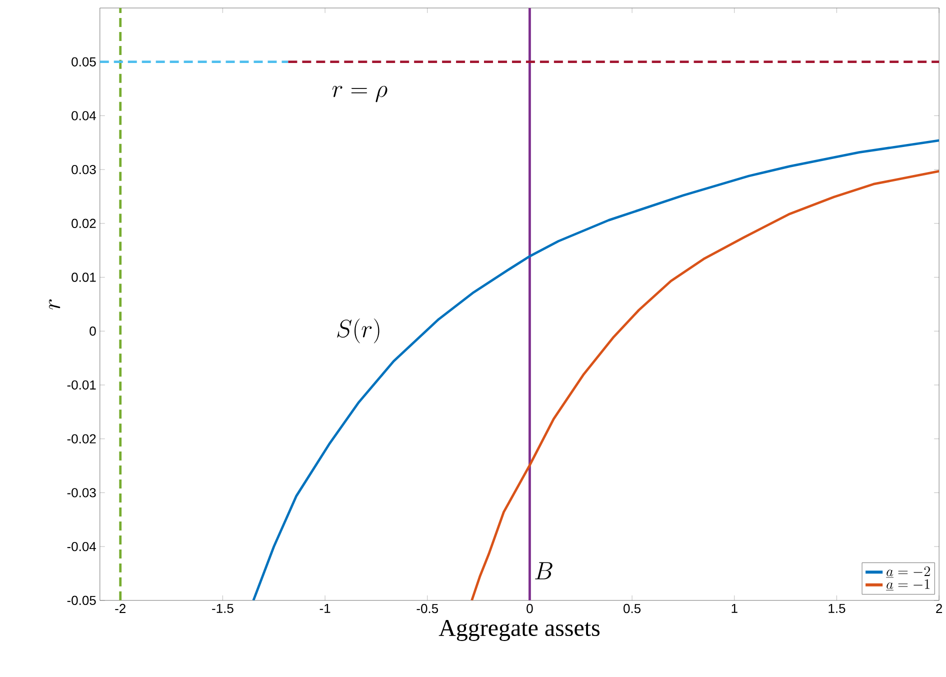 The image size is (946, 677). What do you see at coordinates (427, 608) in the screenshot?
I see `x-tick-label: -0.5` at bounding box center [427, 608].